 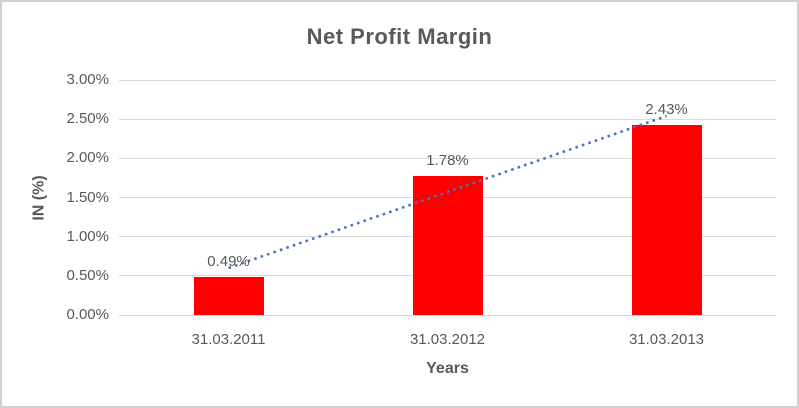 What do you see at coordinates (447, 339) in the screenshot?
I see `x-tick-label: 31.03.2012` at bounding box center [447, 339].